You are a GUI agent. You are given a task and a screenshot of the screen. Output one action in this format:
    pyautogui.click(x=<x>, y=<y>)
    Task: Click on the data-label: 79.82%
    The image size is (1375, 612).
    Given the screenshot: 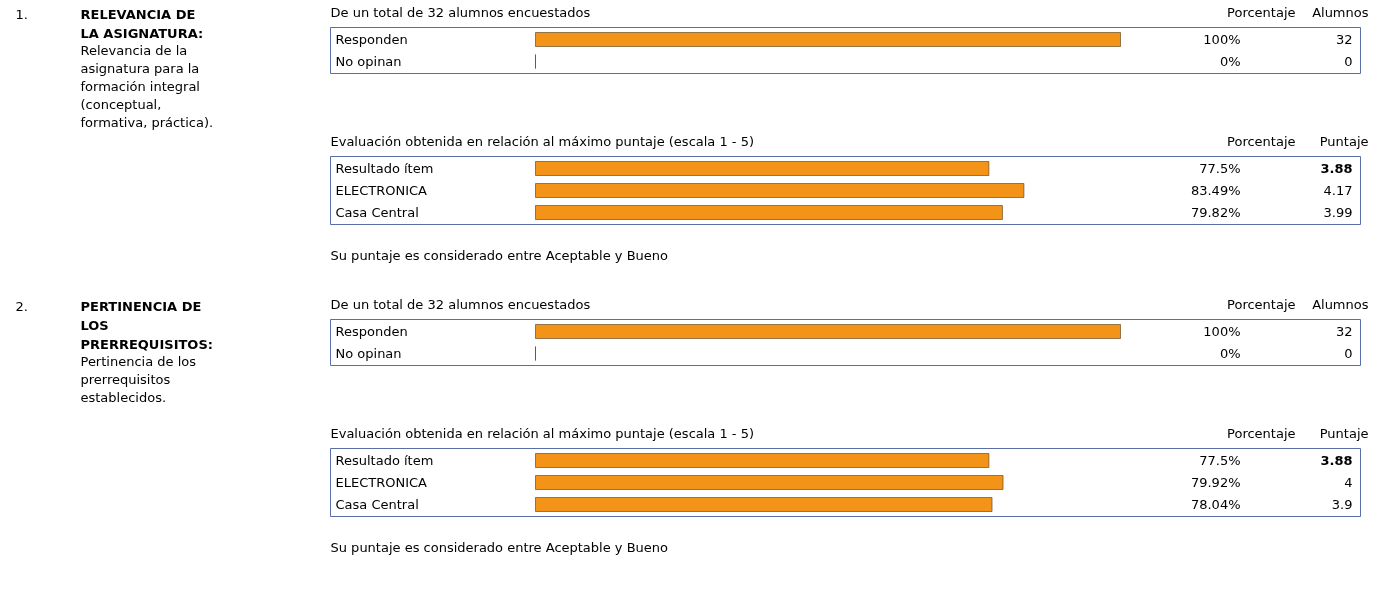 What is the action you would take?
    pyautogui.click(x=1215, y=212)
    